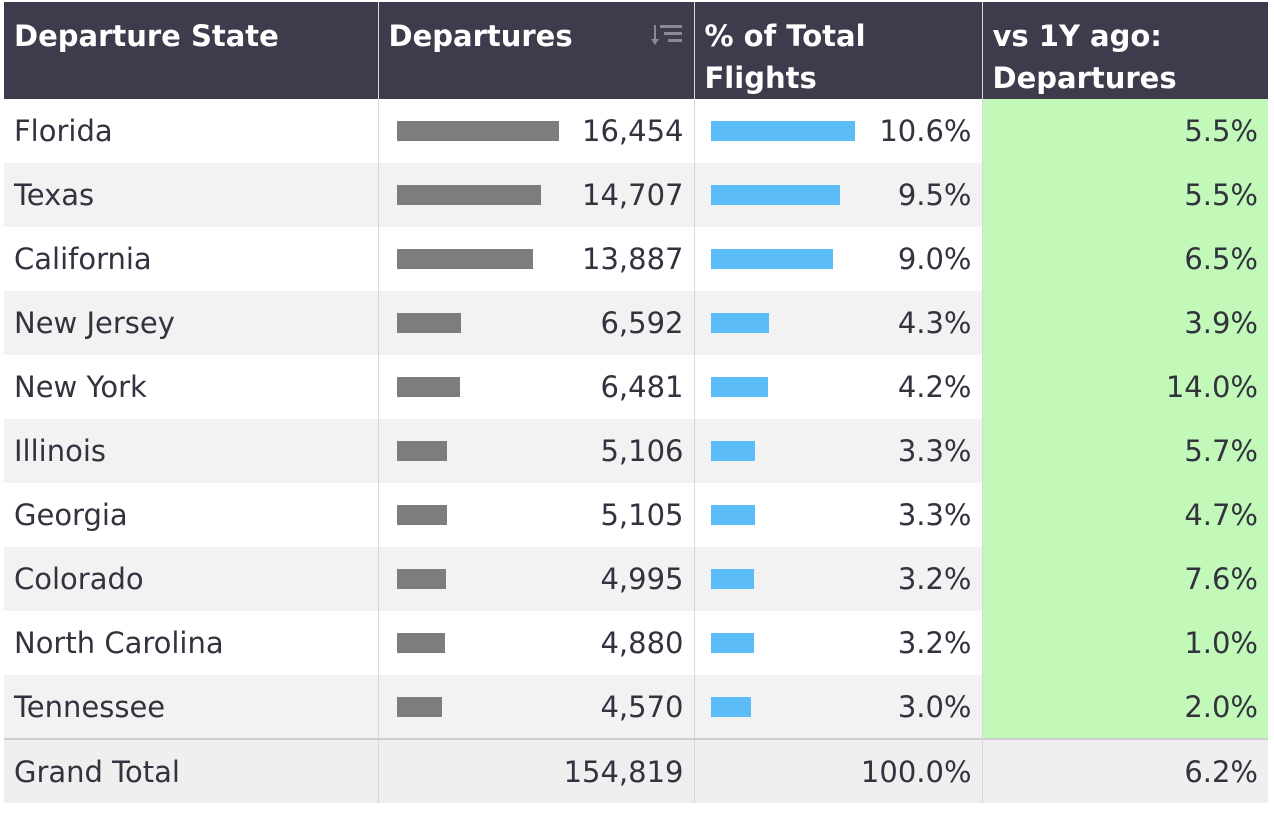 The height and width of the screenshot is (820, 1274). What do you see at coordinates (1221, 451) in the screenshot?
I see `vs-1y-value: 5.7%` at bounding box center [1221, 451].